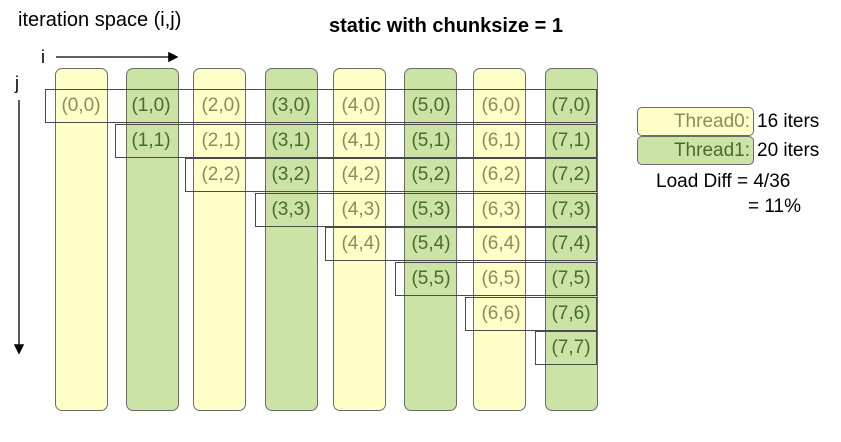  What do you see at coordinates (361, 209) in the screenshot?
I see `cell-4-3: (4,3)` at bounding box center [361, 209].